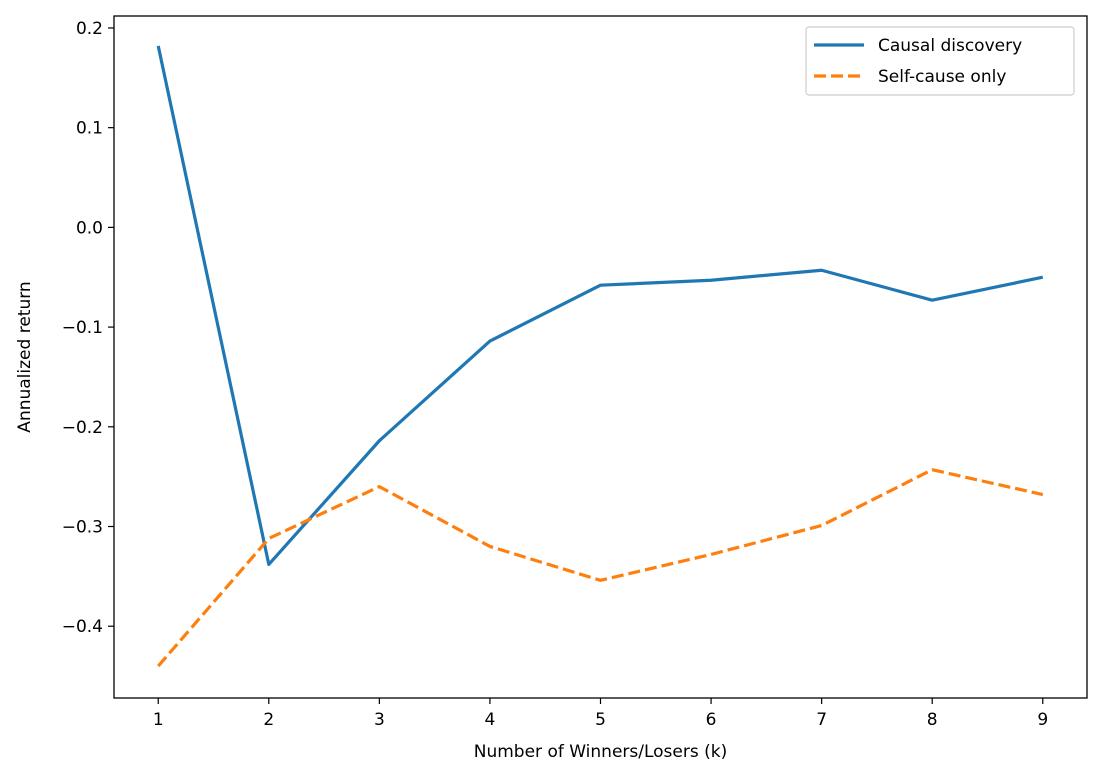 The image size is (1101, 779). I want to click on x-tick-label: 4, so click(490, 720).